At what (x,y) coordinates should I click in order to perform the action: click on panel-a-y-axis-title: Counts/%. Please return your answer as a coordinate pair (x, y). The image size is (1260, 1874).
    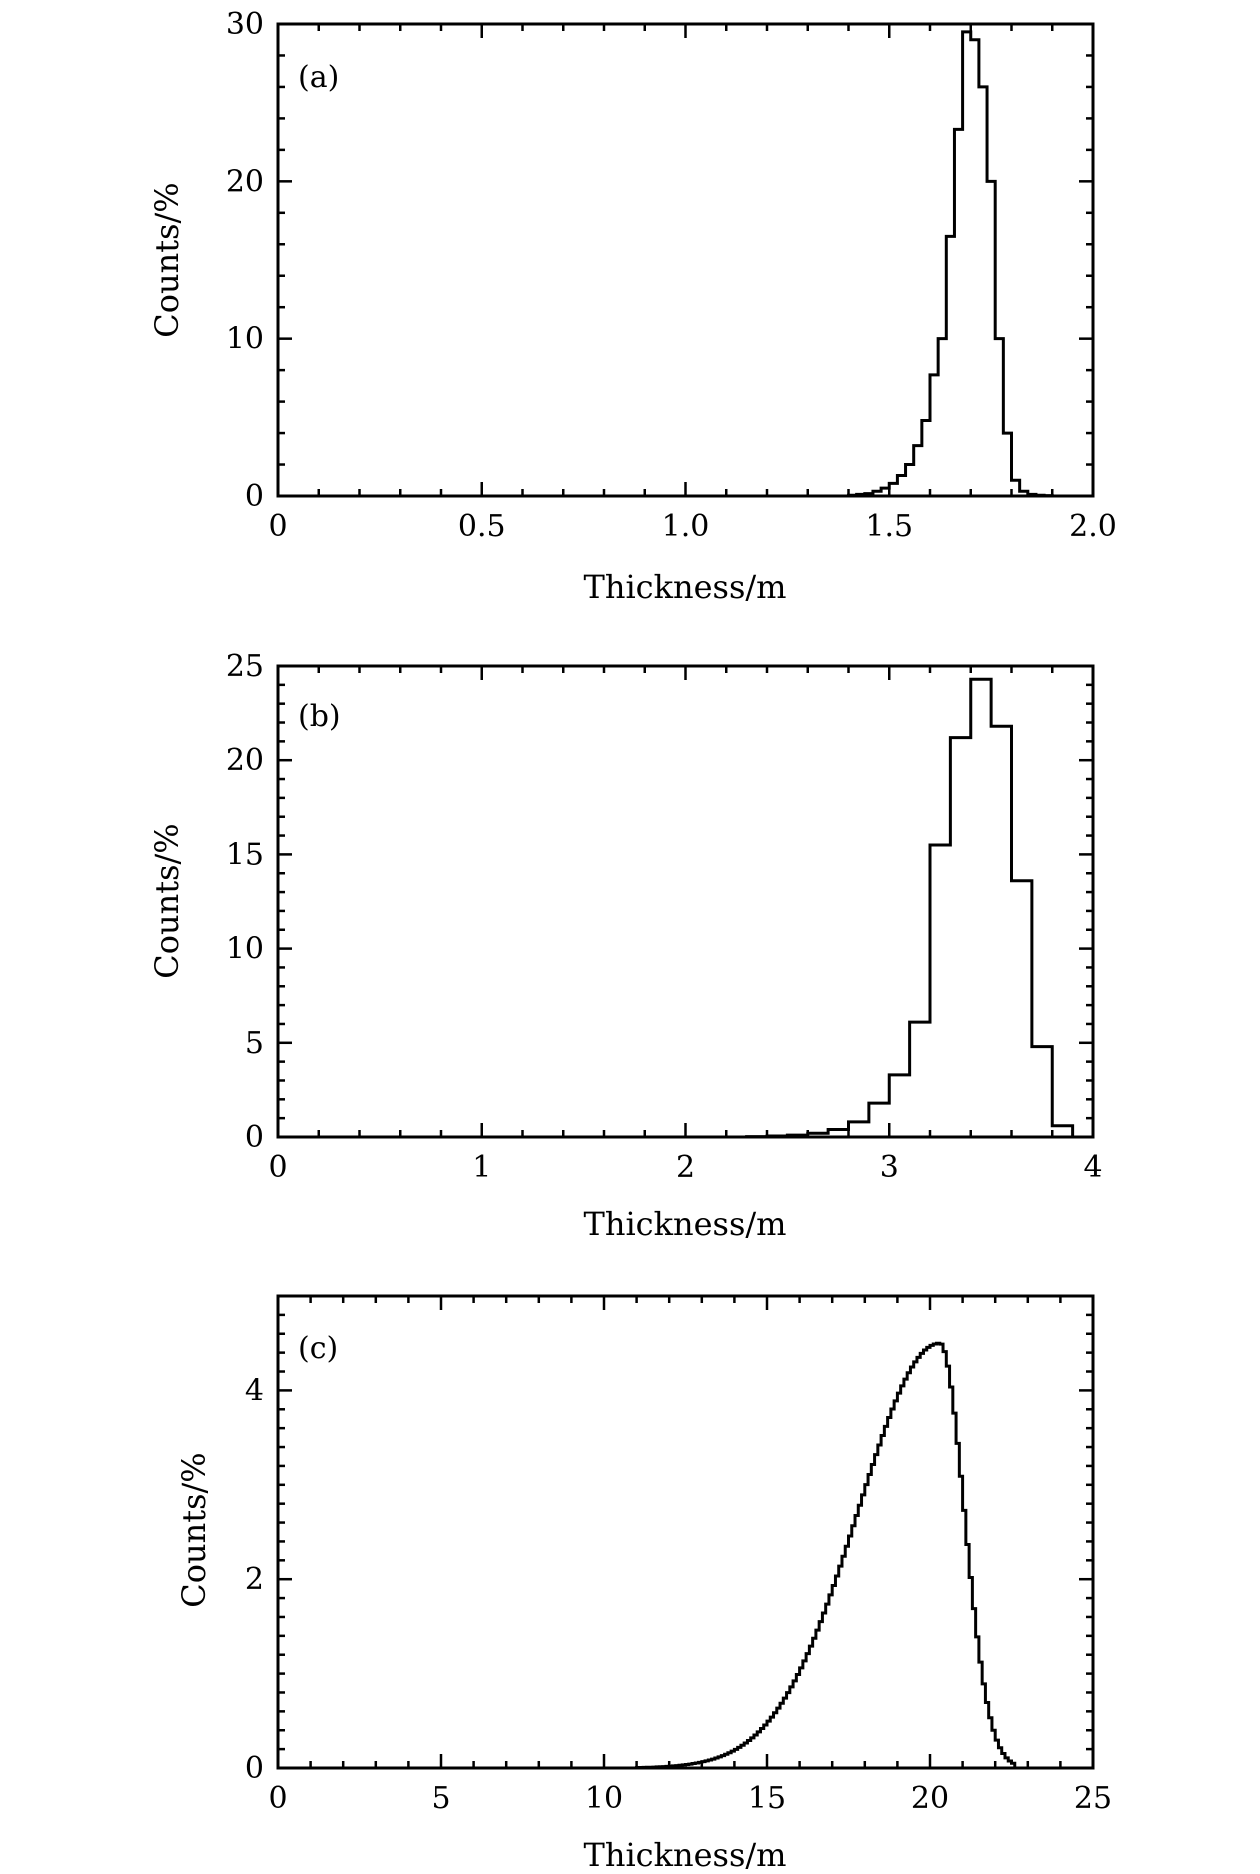
    Looking at the image, I should click on (167, 259).